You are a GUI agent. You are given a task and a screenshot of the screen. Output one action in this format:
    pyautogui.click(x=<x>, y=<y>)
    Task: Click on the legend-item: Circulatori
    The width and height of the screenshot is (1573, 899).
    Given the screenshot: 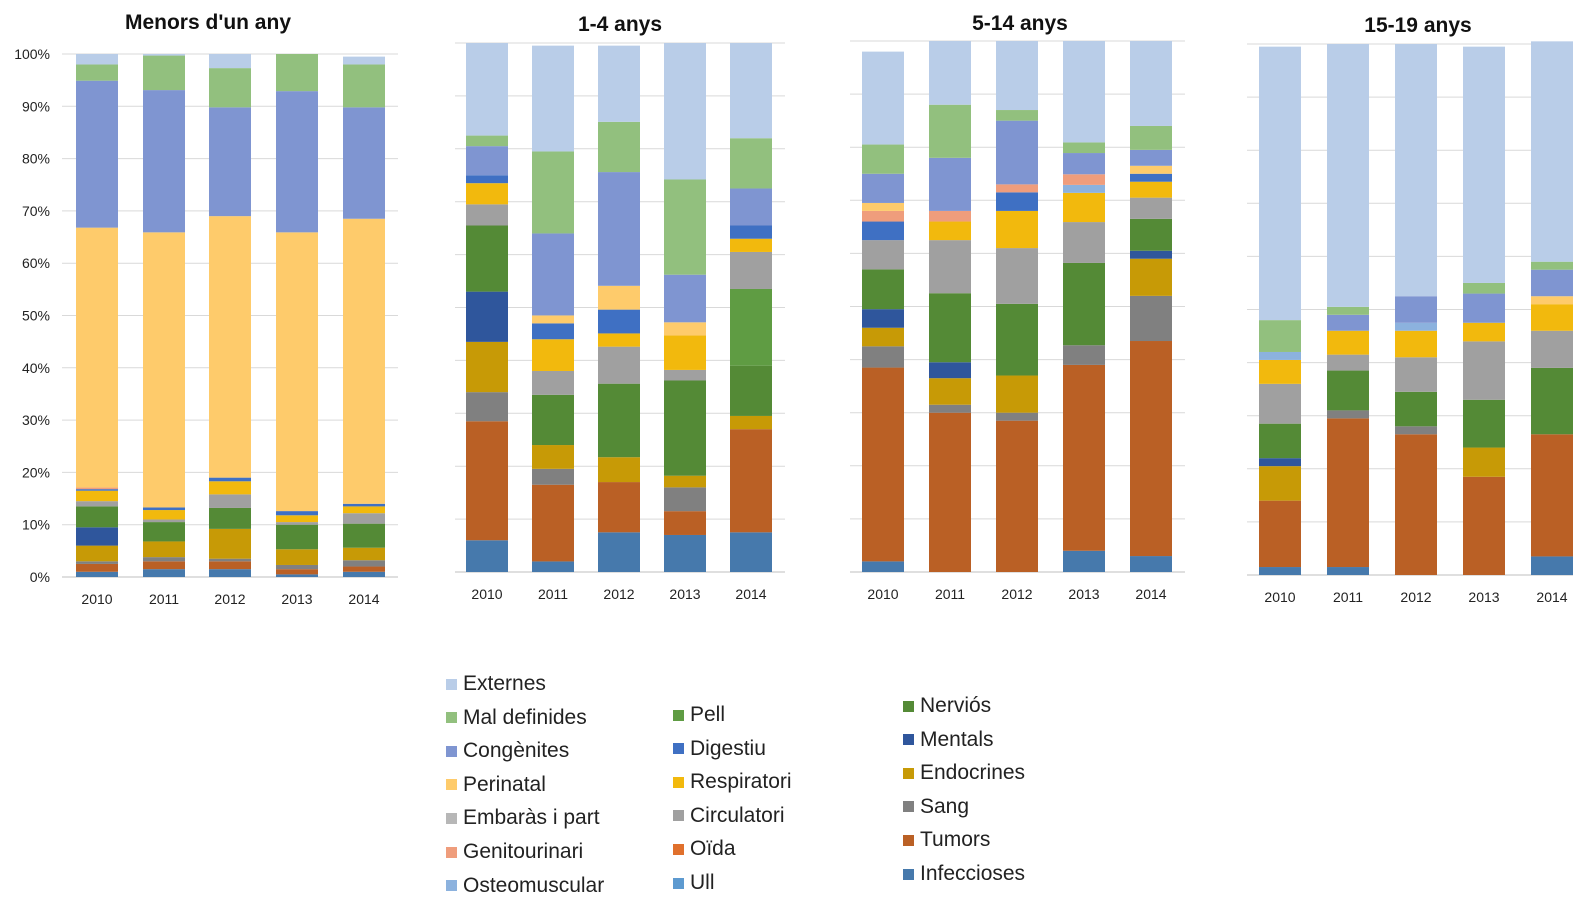 What is the action you would take?
    pyautogui.click(x=729, y=816)
    